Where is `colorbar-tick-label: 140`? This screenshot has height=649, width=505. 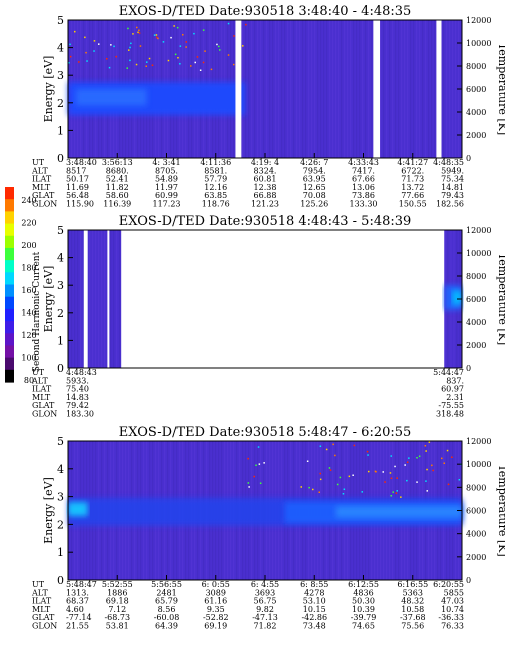
colorbar-tick-label: 140 is located at coordinates (28, 313).